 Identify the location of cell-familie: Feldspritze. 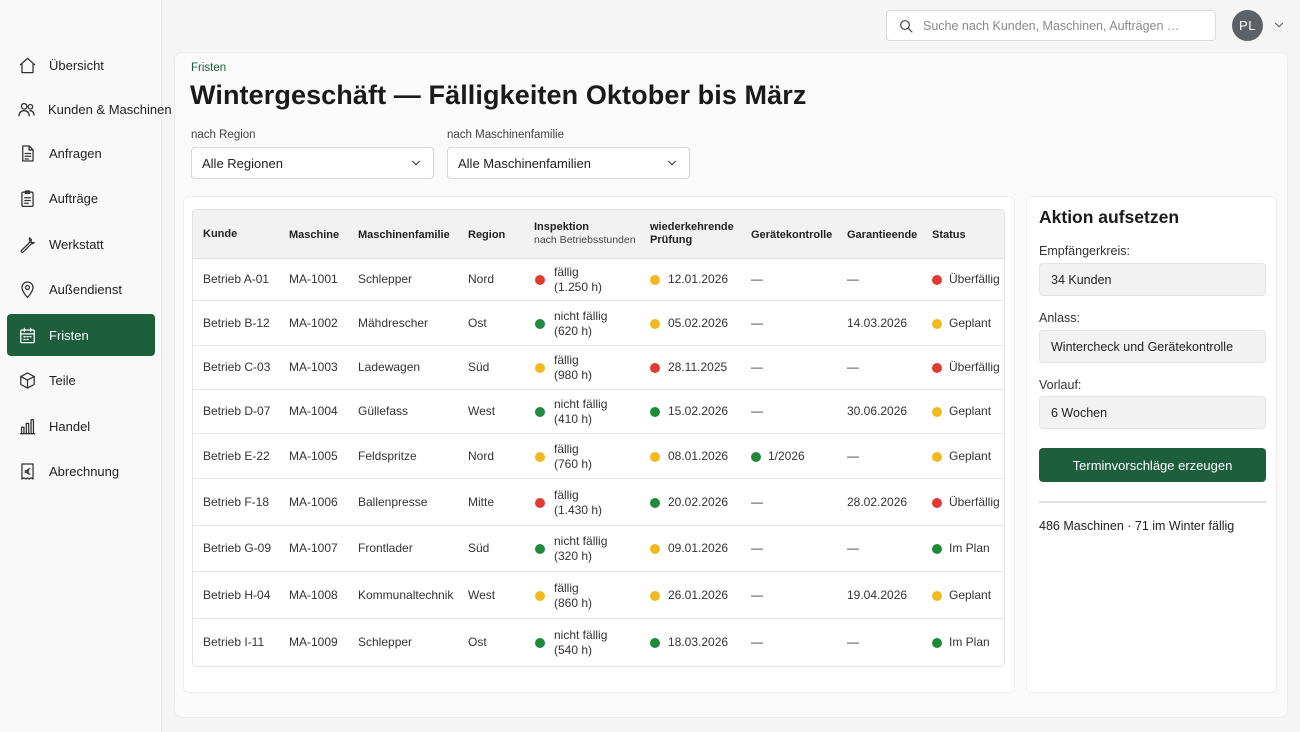
(387, 456).